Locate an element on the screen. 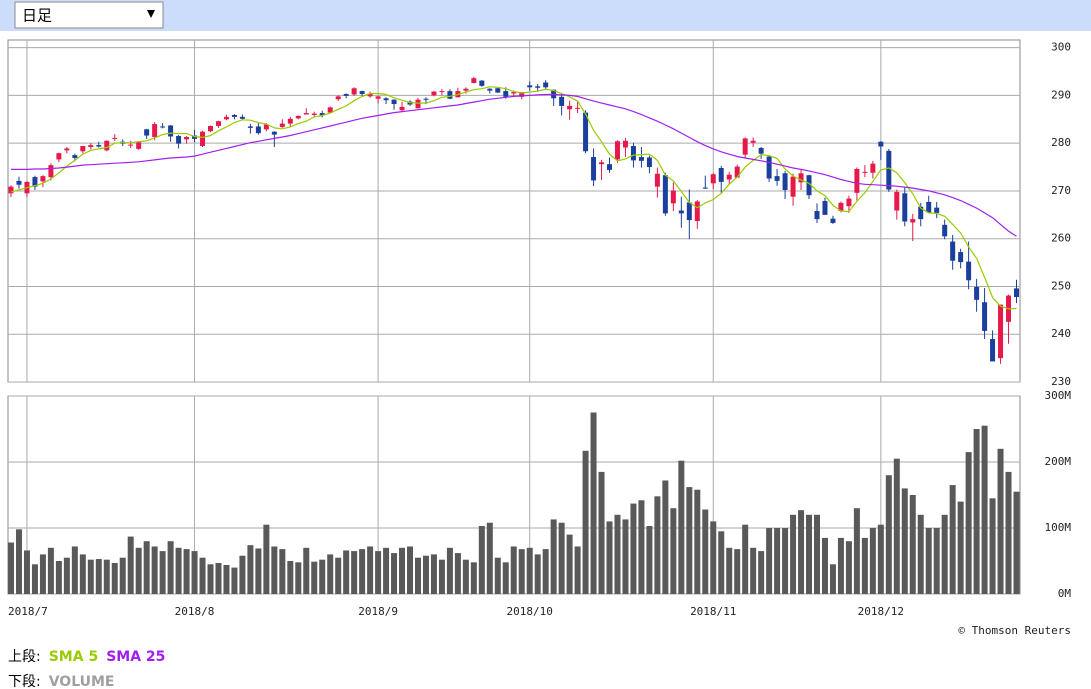  y-tick-label: 260 is located at coordinates (1061, 238).